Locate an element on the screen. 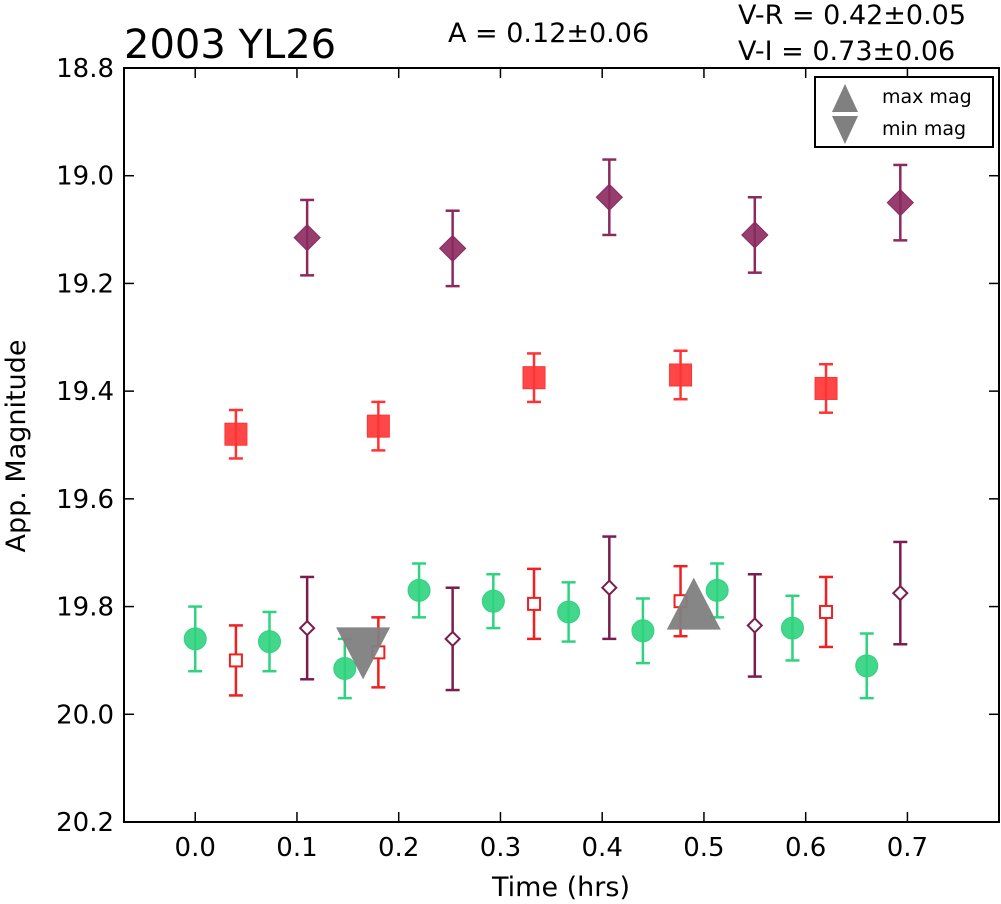 This screenshot has width=1001, height=904. y-tick-label: 18.8 is located at coordinates (85, 69).